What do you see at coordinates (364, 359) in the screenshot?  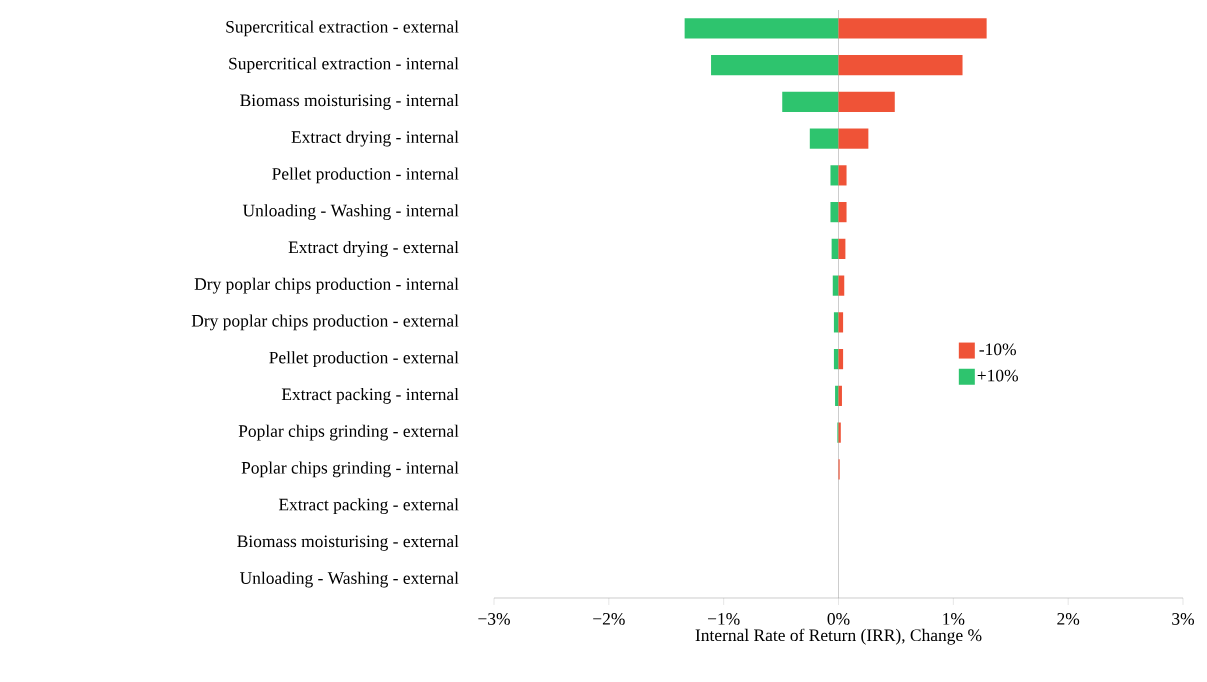 I see `y-tick-label: Pellet production - external` at bounding box center [364, 359].